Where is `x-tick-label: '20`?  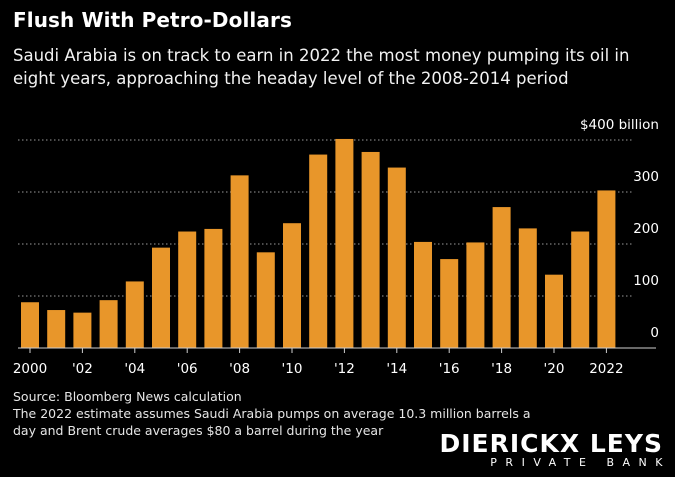
x-tick-label: '20 is located at coordinates (554, 369).